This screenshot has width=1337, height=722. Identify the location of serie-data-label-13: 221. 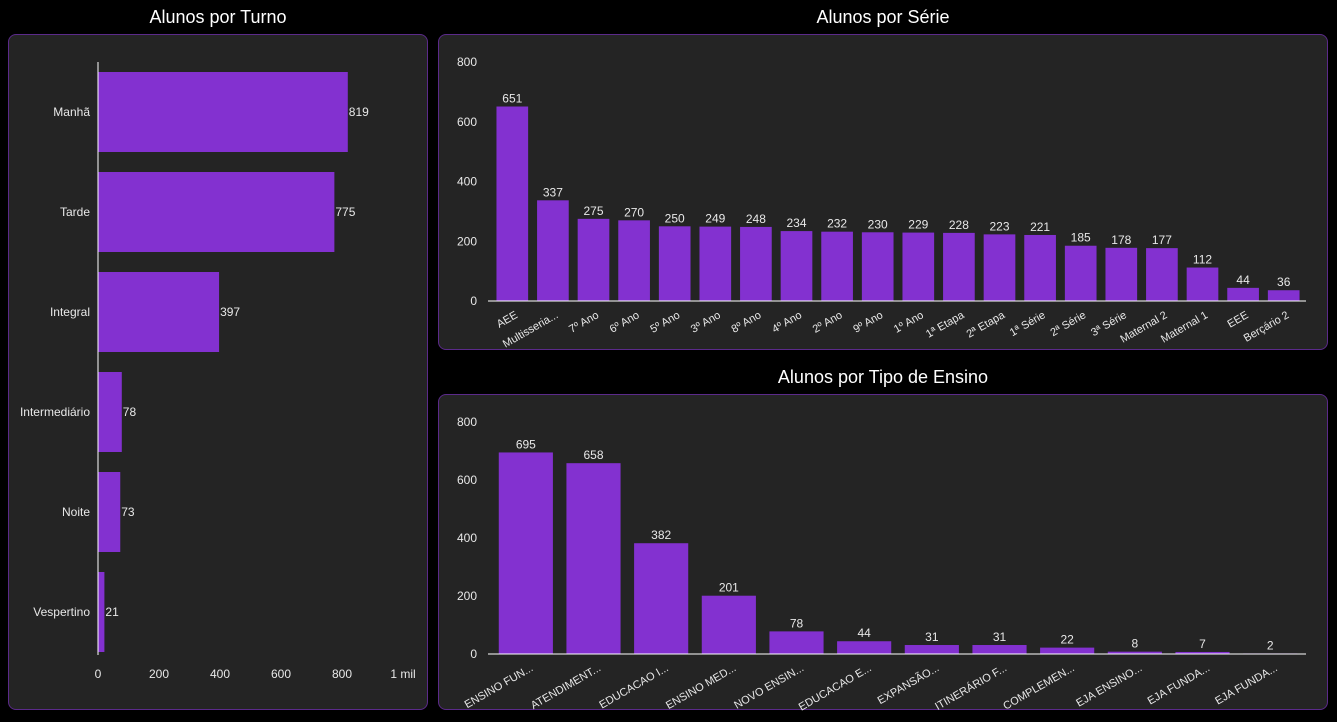
(1040, 227).